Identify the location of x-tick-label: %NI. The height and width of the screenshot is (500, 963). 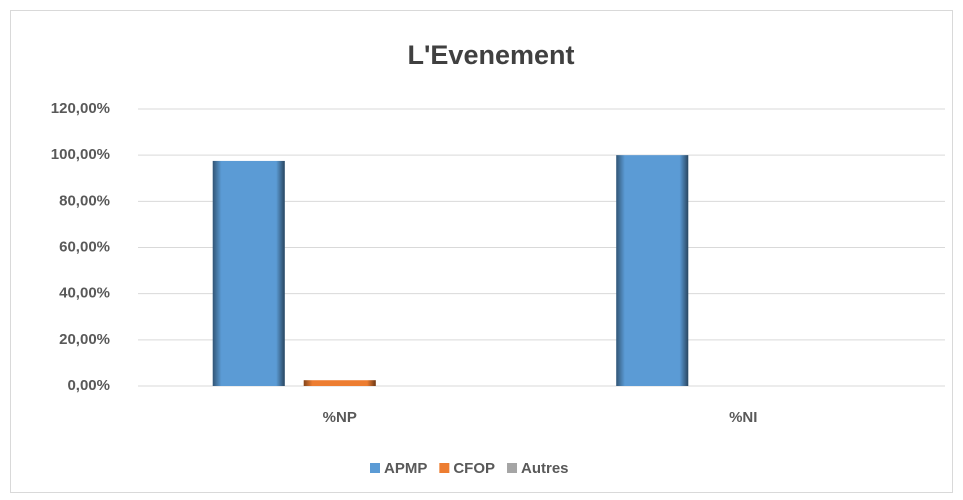
(743, 417).